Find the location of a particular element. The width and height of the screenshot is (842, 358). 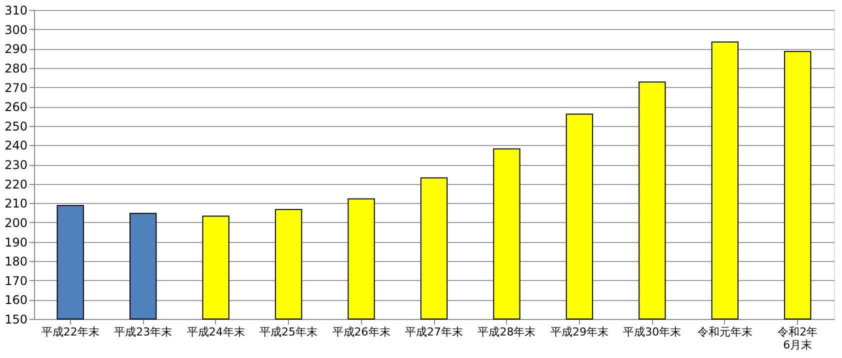

x-tick-label: 平成26年末 is located at coordinates (361, 332).